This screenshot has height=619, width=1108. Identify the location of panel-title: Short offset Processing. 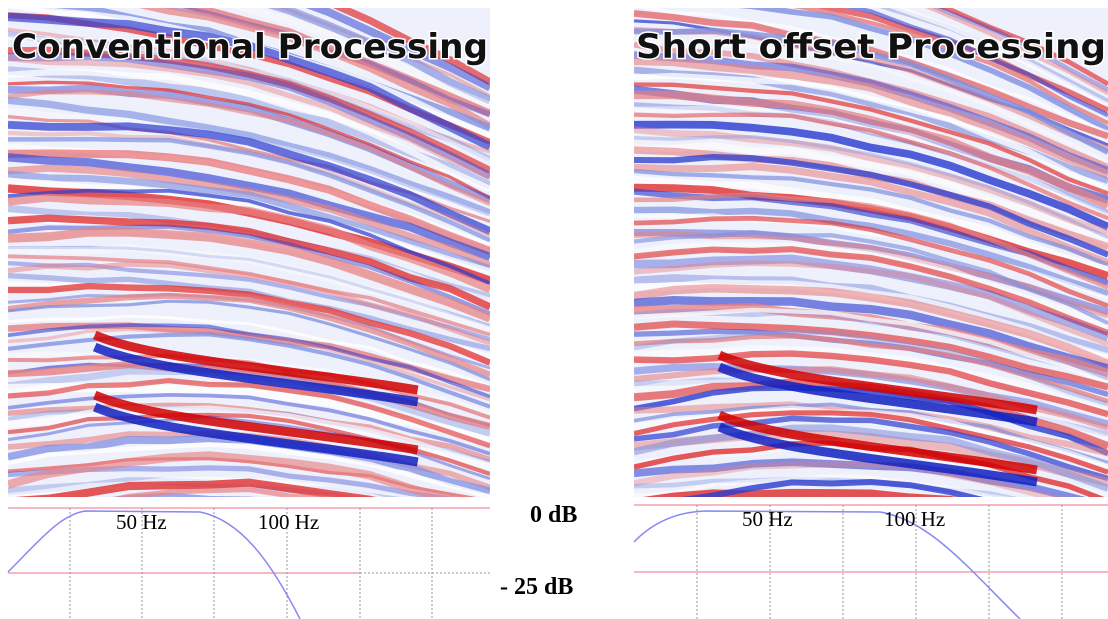
(871, 47).